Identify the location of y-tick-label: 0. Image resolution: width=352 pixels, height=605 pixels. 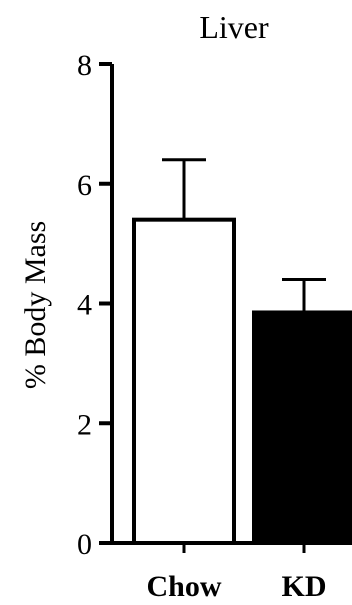
(84, 544).